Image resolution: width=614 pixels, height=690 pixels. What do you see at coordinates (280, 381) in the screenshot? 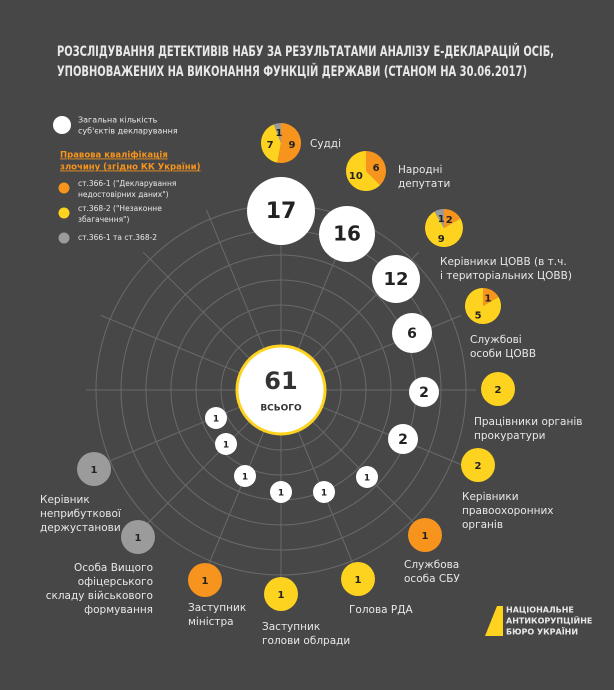
I see `total-value: 61` at bounding box center [280, 381].